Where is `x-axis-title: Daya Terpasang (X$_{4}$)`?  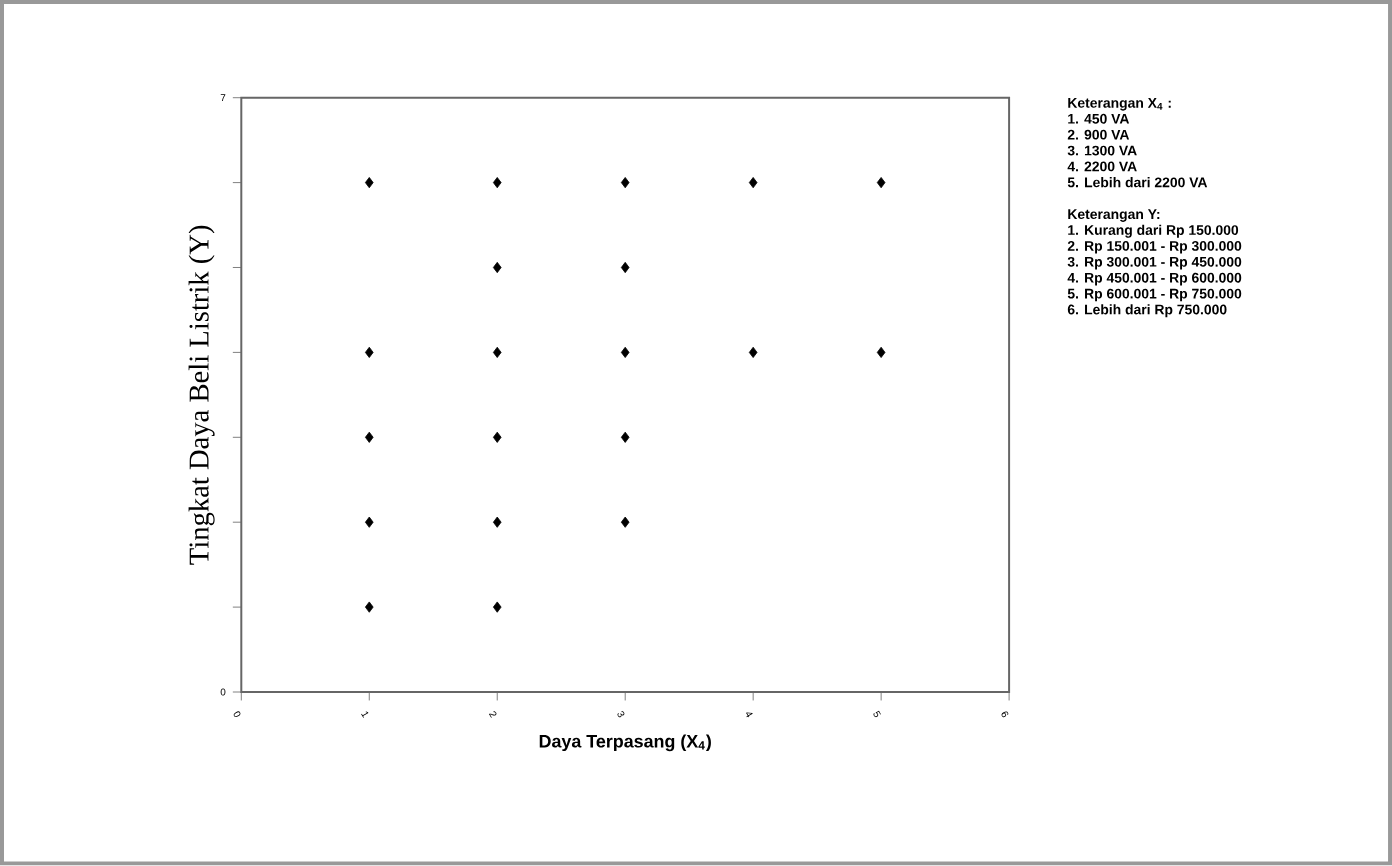 x-axis-title: Daya Terpasang (X$_{4}$) is located at coordinates (625, 743).